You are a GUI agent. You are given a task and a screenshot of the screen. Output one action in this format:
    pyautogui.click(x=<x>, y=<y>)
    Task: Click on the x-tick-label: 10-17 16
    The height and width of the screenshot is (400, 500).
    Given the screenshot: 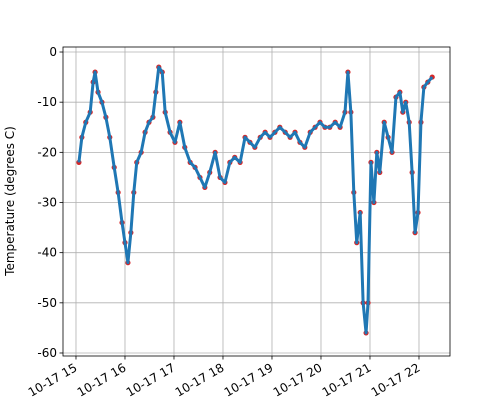 What is the action you would take?
    pyautogui.click(x=102, y=379)
    